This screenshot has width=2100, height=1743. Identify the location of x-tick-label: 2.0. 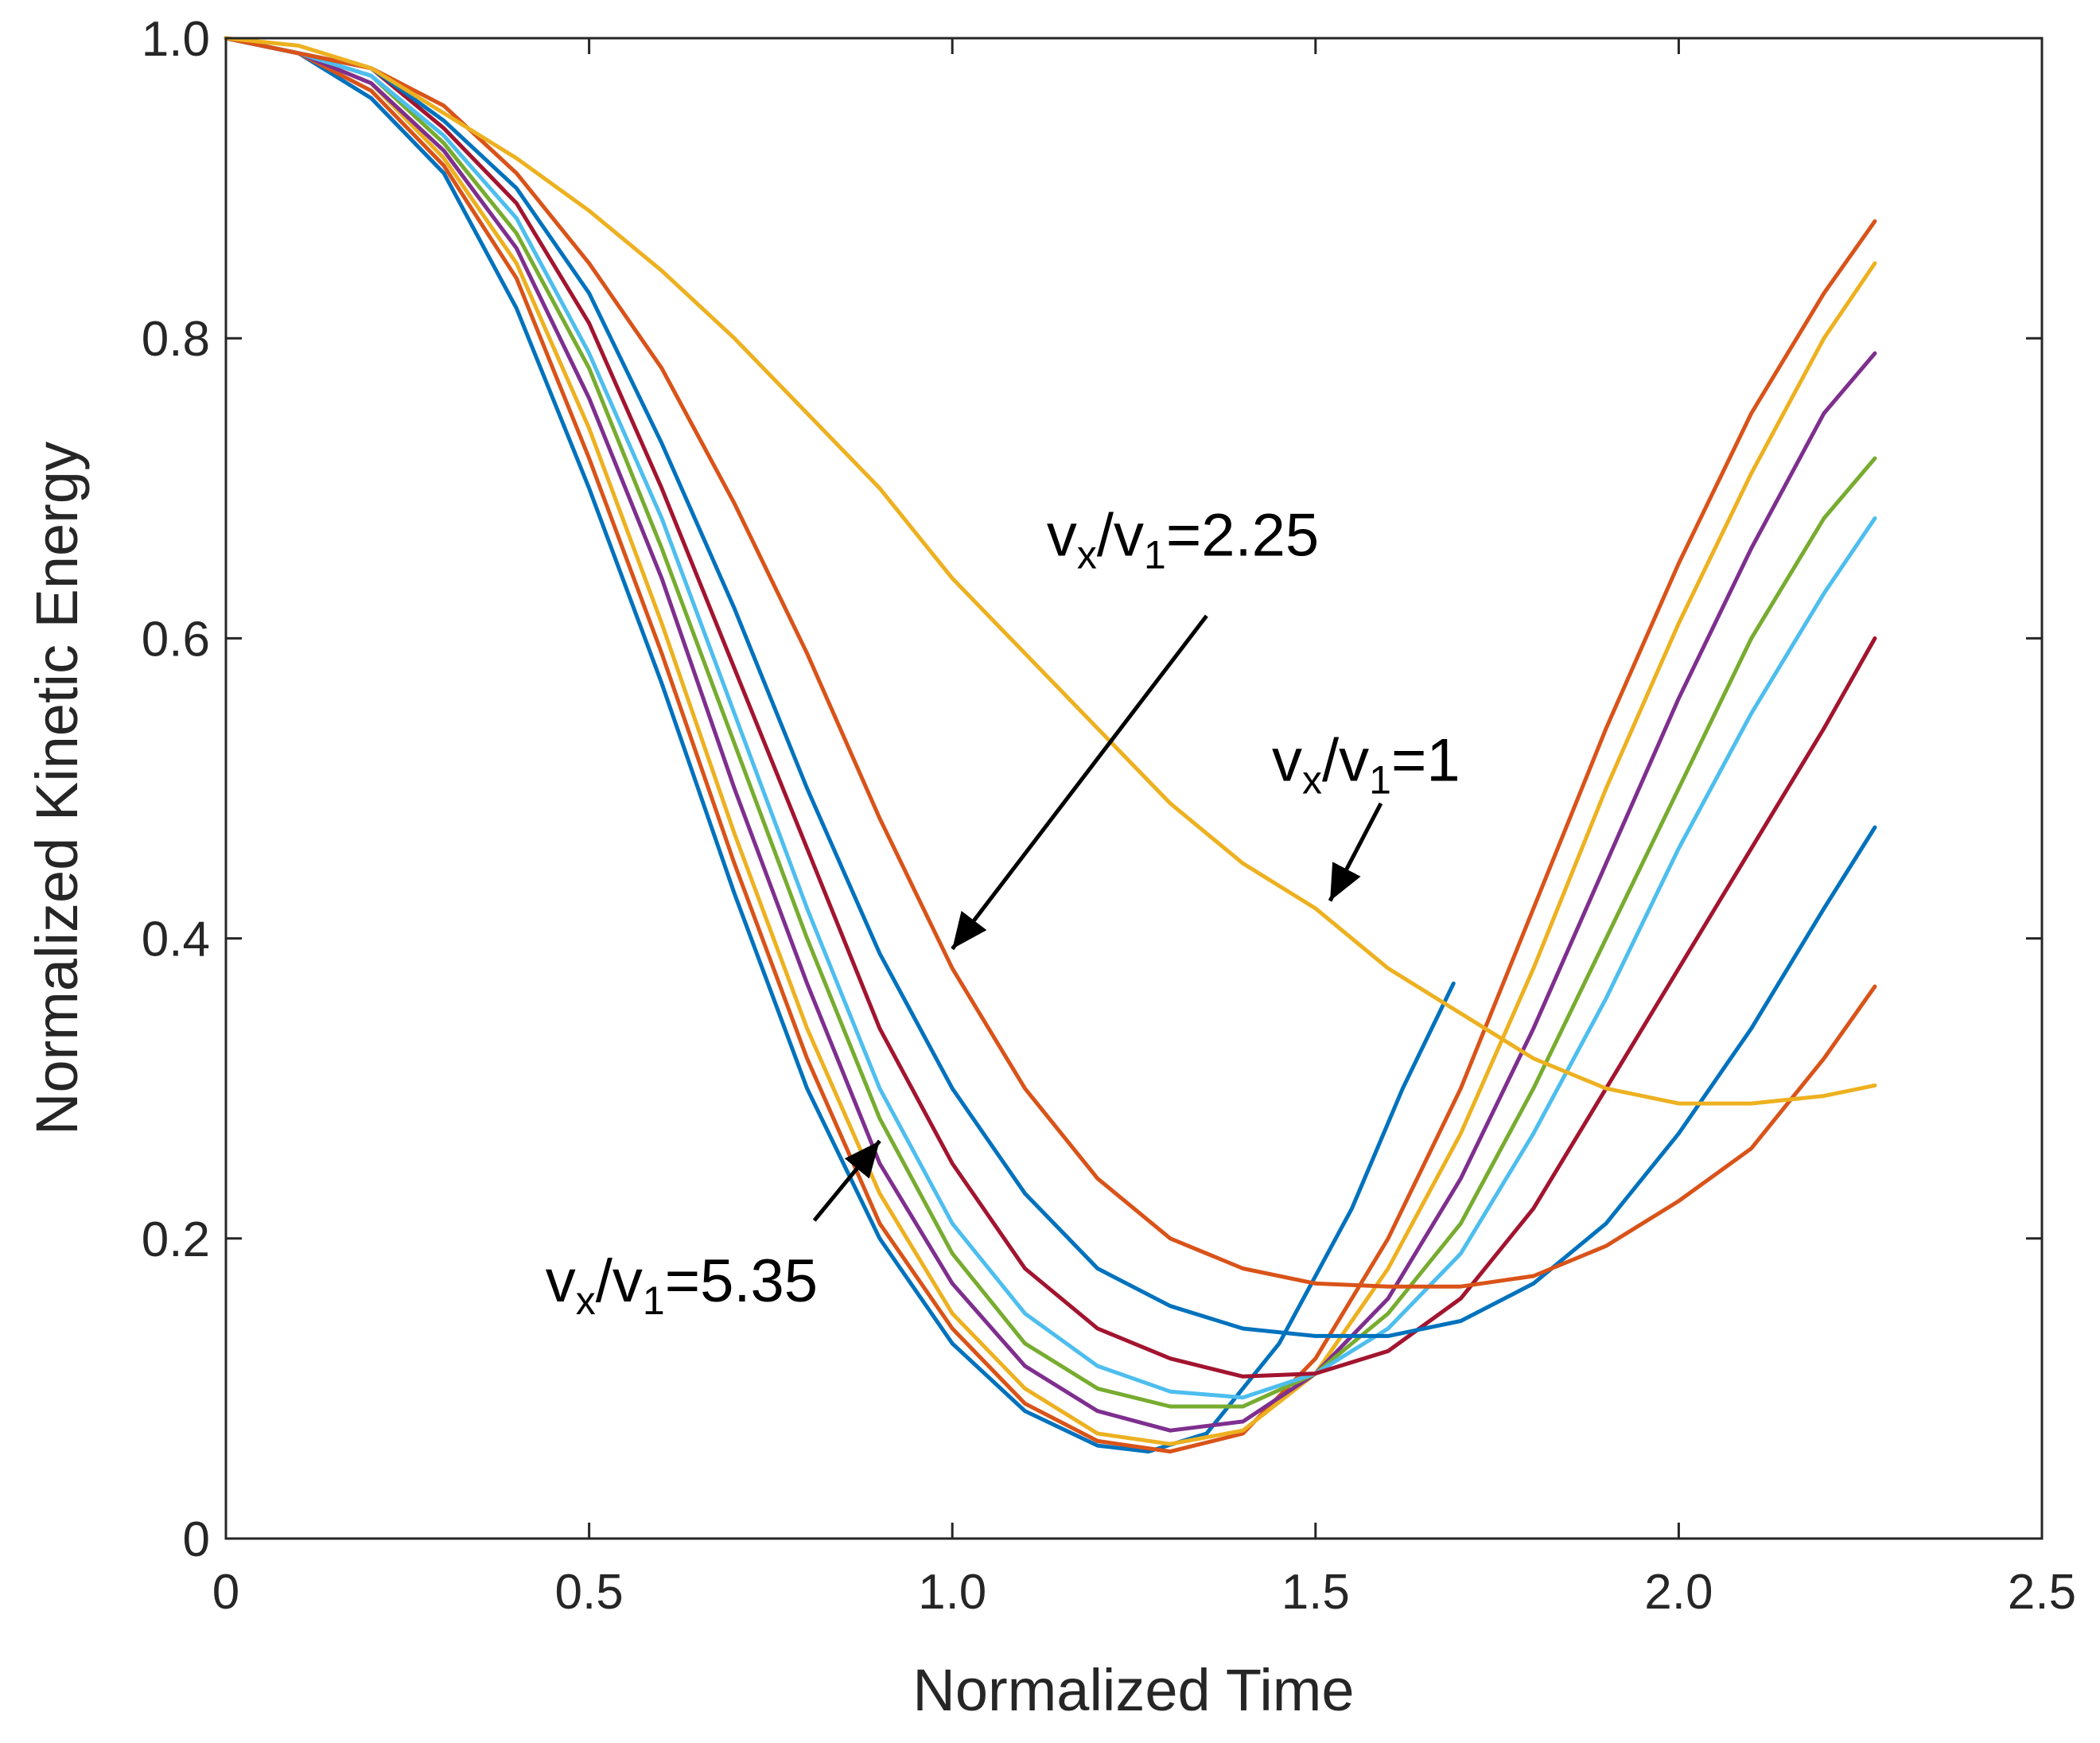
(1678, 1593).